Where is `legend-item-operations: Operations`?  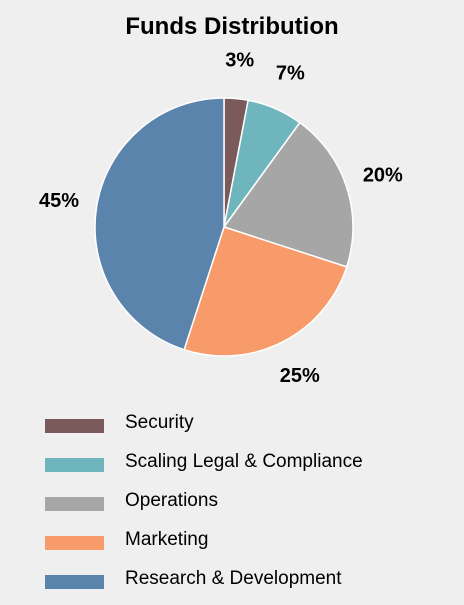 legend-item-operations: Operations is located at coordinates (245, 507).